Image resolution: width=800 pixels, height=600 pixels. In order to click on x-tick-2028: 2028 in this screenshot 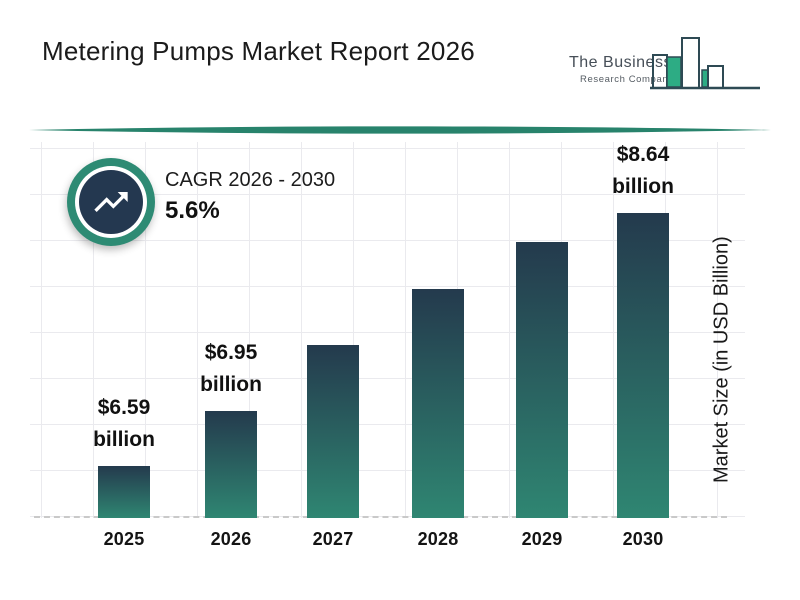, I will do `click(438, 539)`.